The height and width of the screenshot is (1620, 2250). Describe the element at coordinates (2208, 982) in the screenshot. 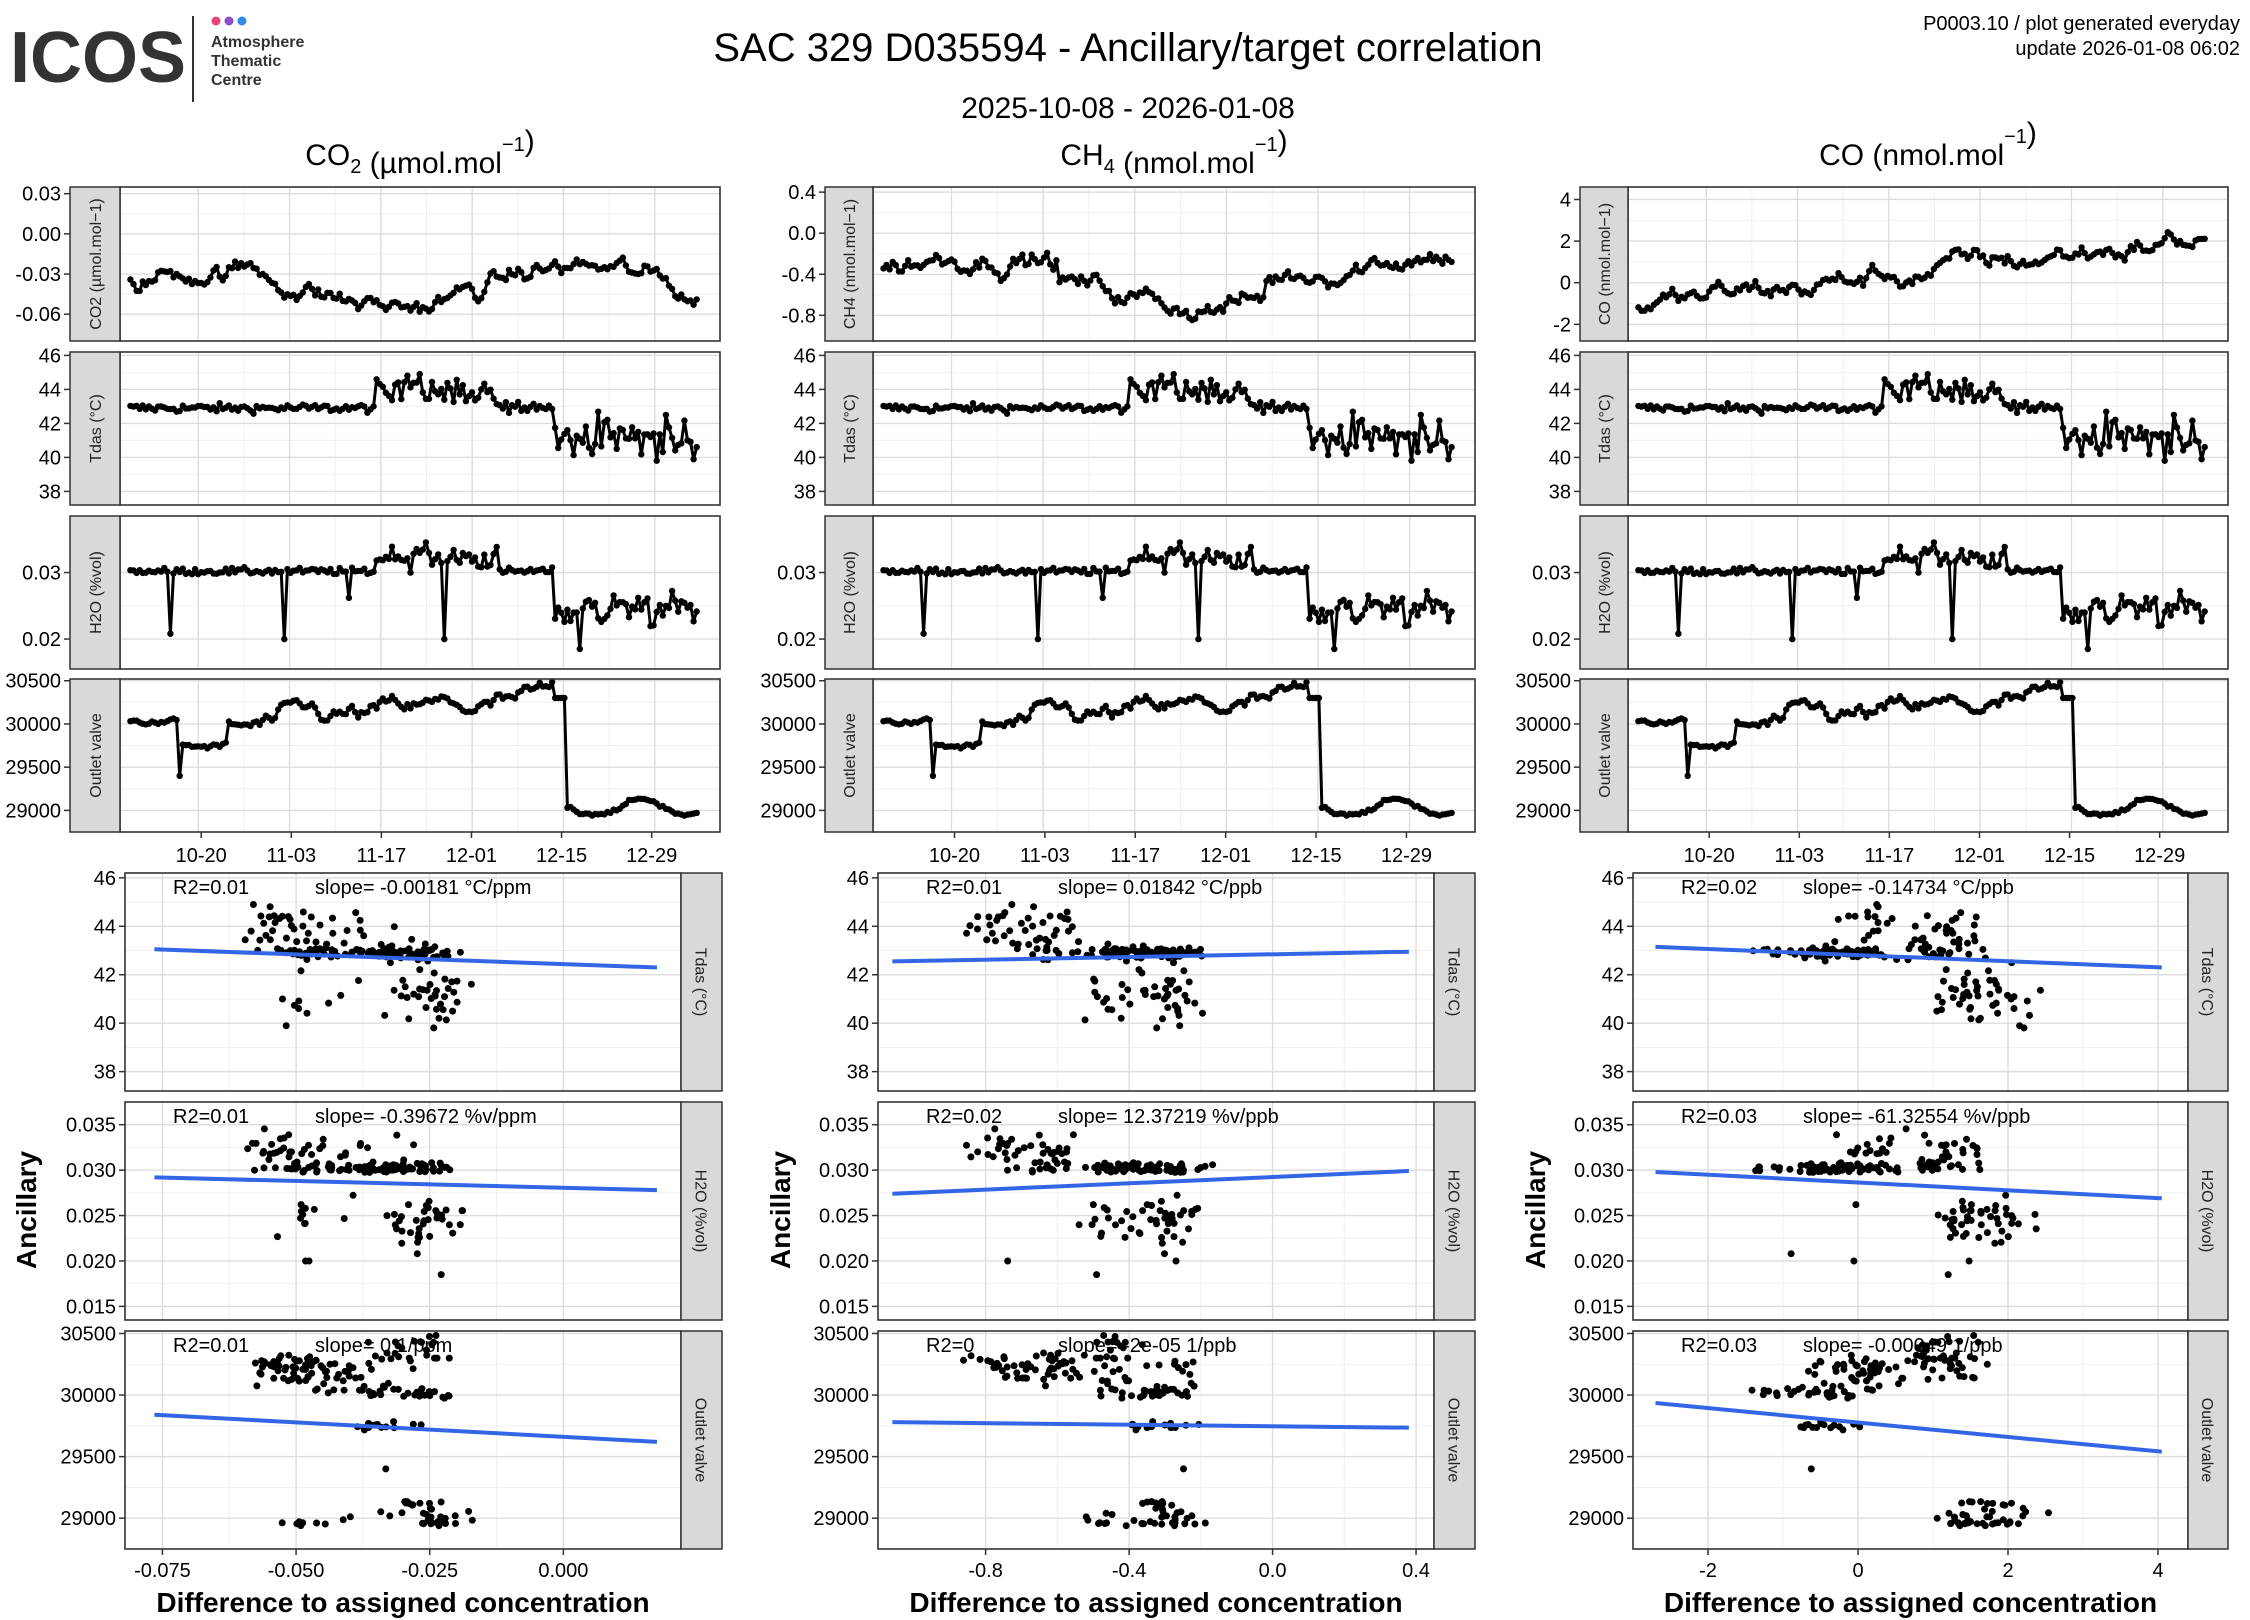

I see `sc-co-0-strip` at that location.